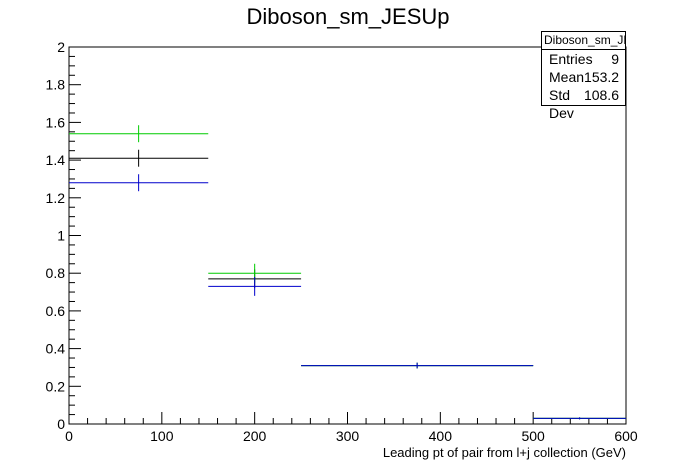 The width and height of the screenshot is (696, 472). Describe the element at coordinates (601, 95) in the screenshot. I see `stats-stddev-value: 108.6` at that location.